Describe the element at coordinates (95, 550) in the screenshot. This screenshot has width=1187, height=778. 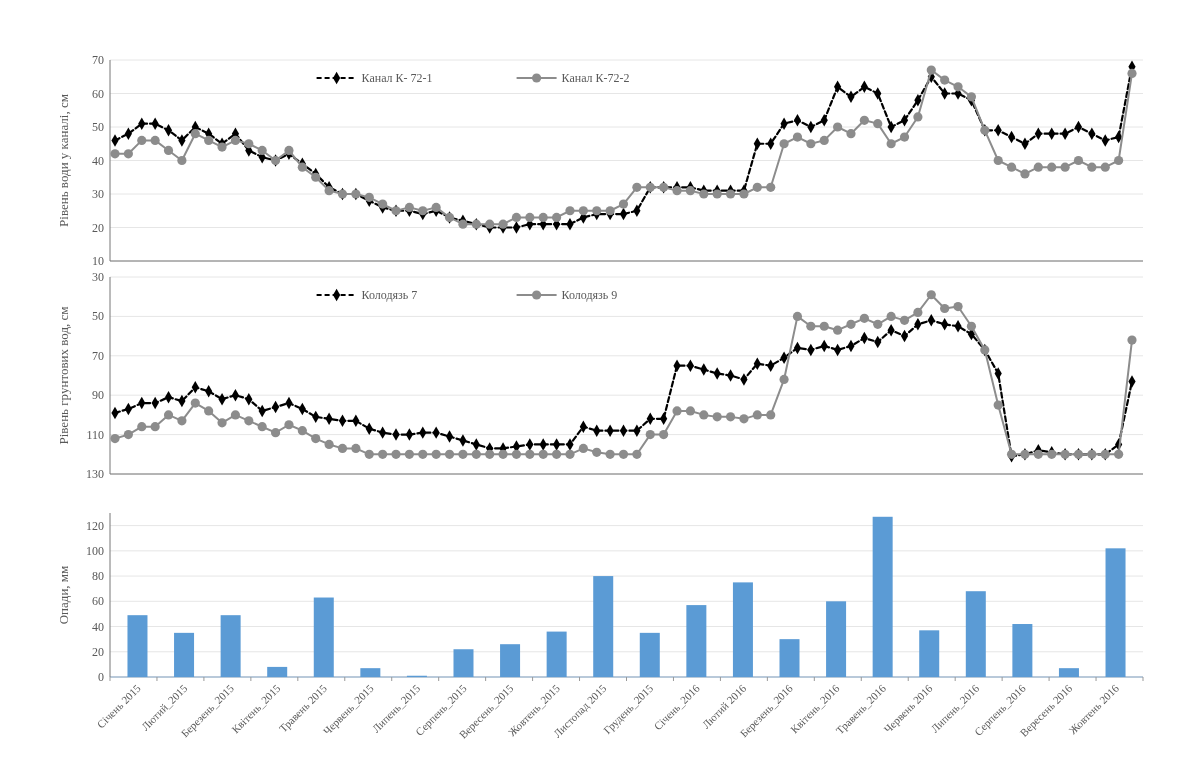
I see `y-tick-label: 100` at that location.